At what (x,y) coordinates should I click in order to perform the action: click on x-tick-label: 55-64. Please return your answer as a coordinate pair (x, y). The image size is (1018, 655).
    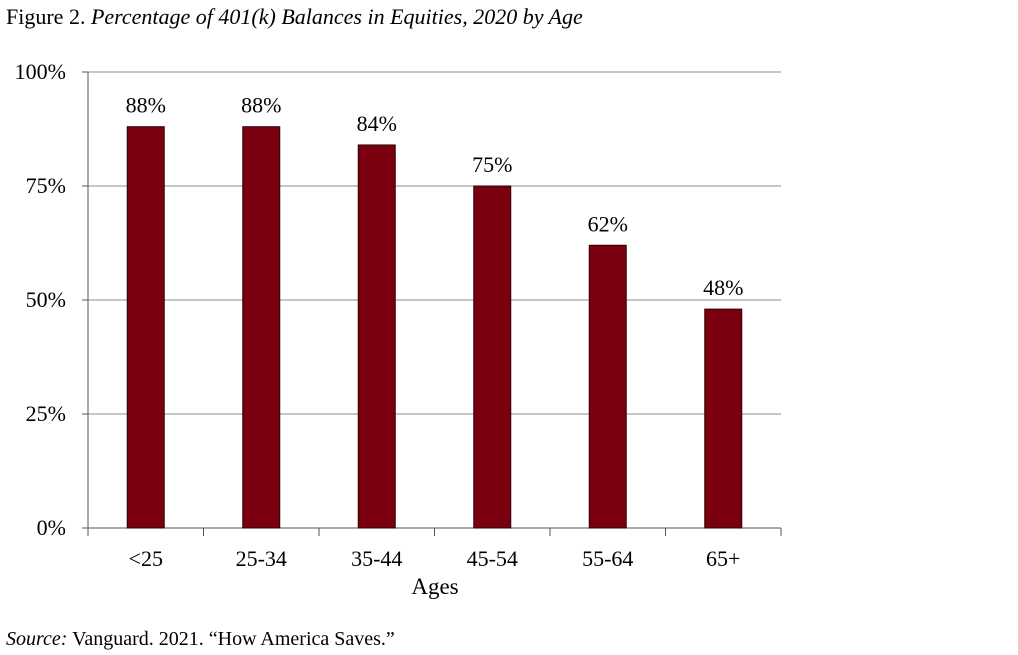
    Looking at the image, I should click on (607, 558).